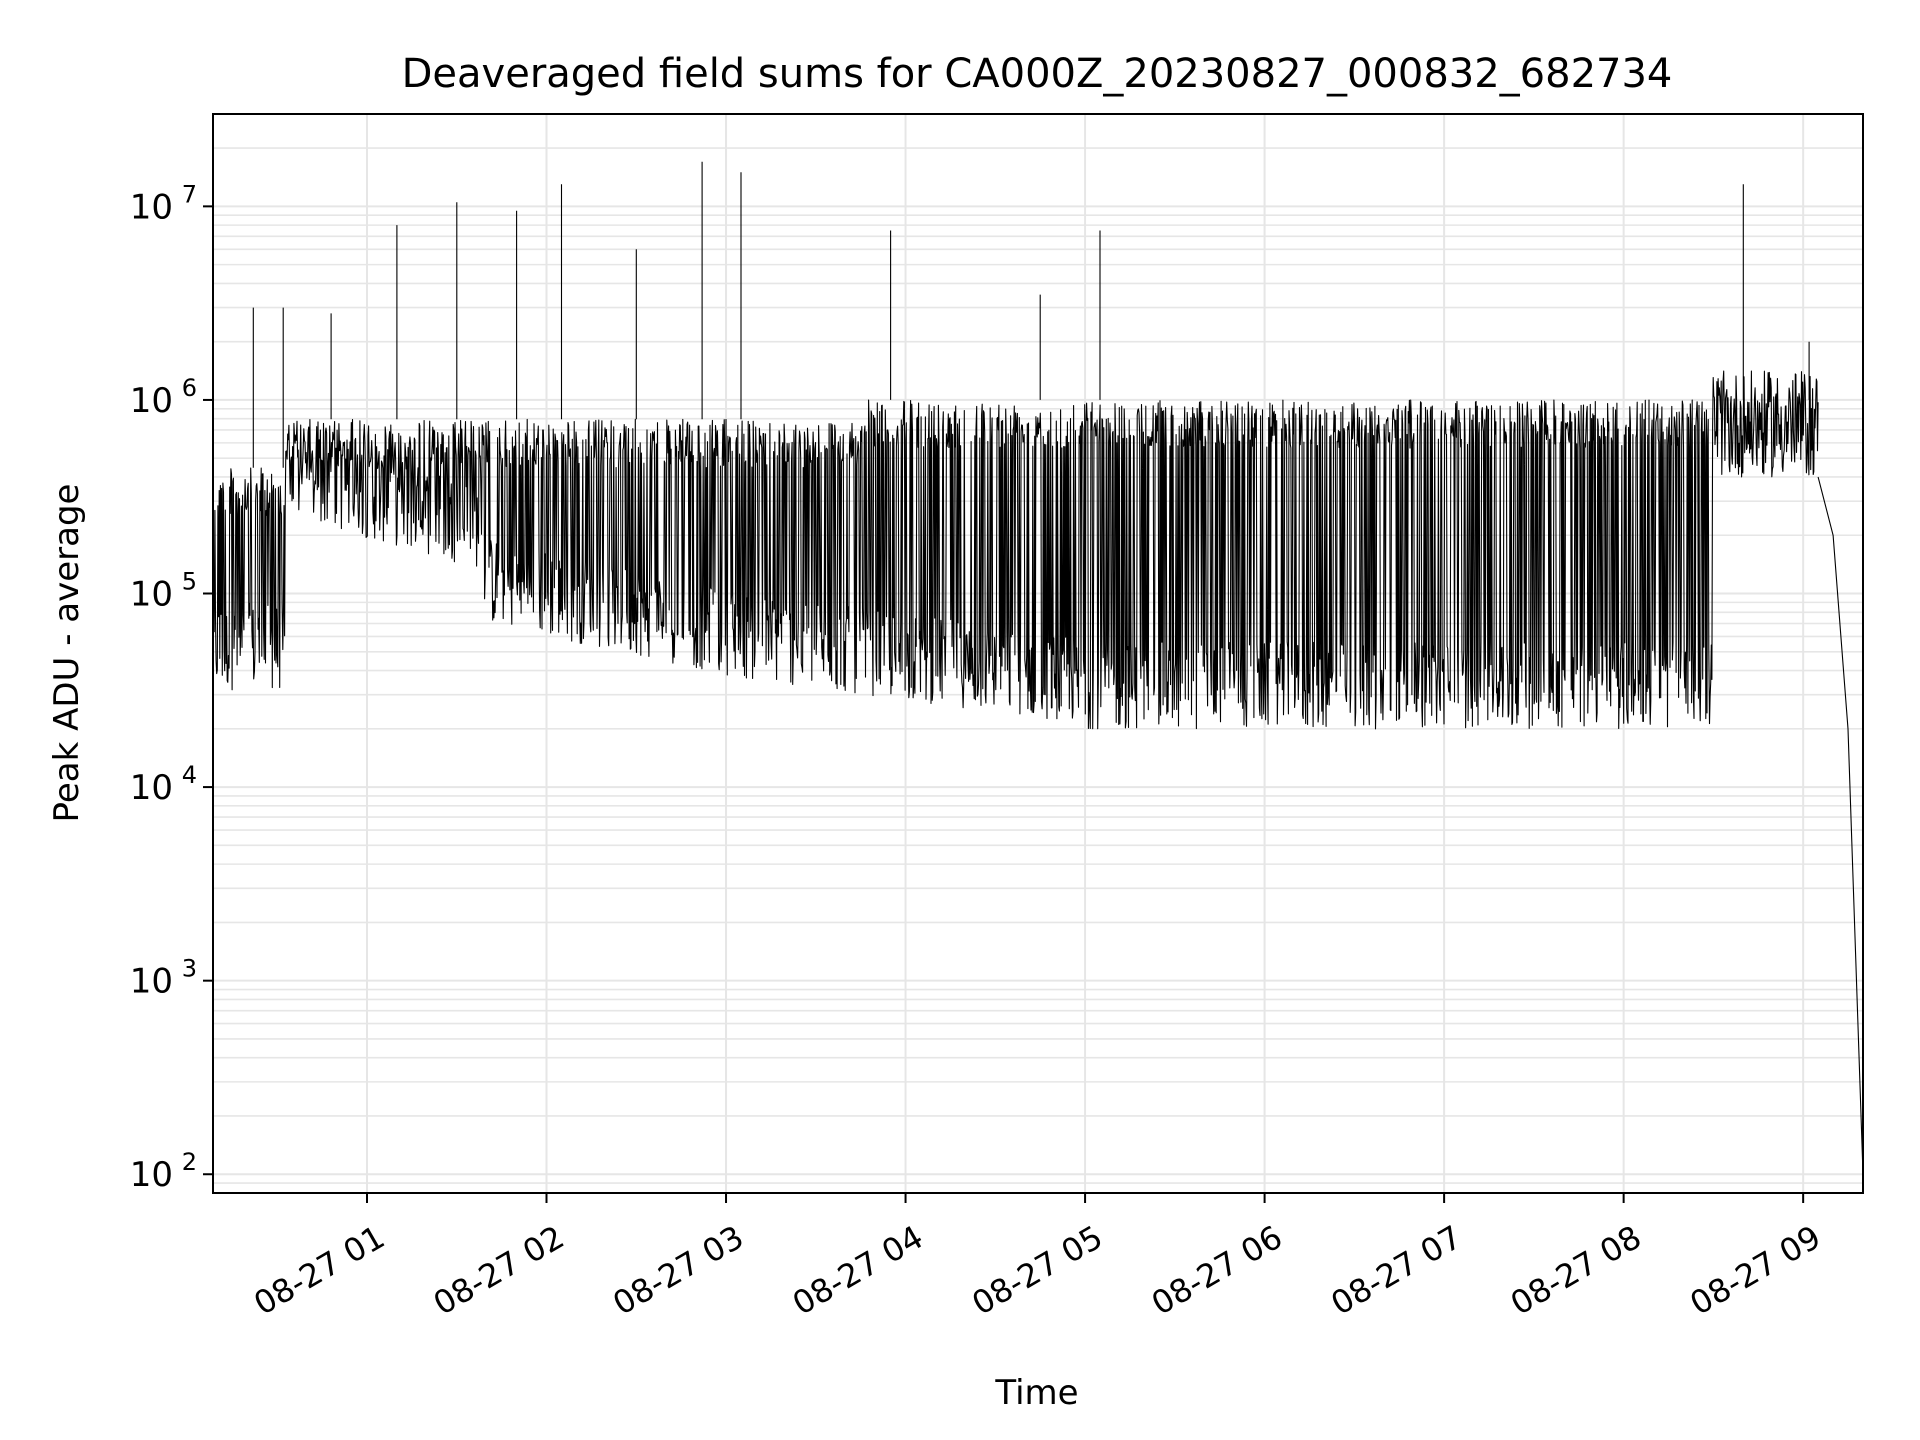 The width and height of the screenshot is (1920, 1440). Describe the element at coordinates (189, 775) in the screenshot. I see `y-tick-exponent: 4` at that location.